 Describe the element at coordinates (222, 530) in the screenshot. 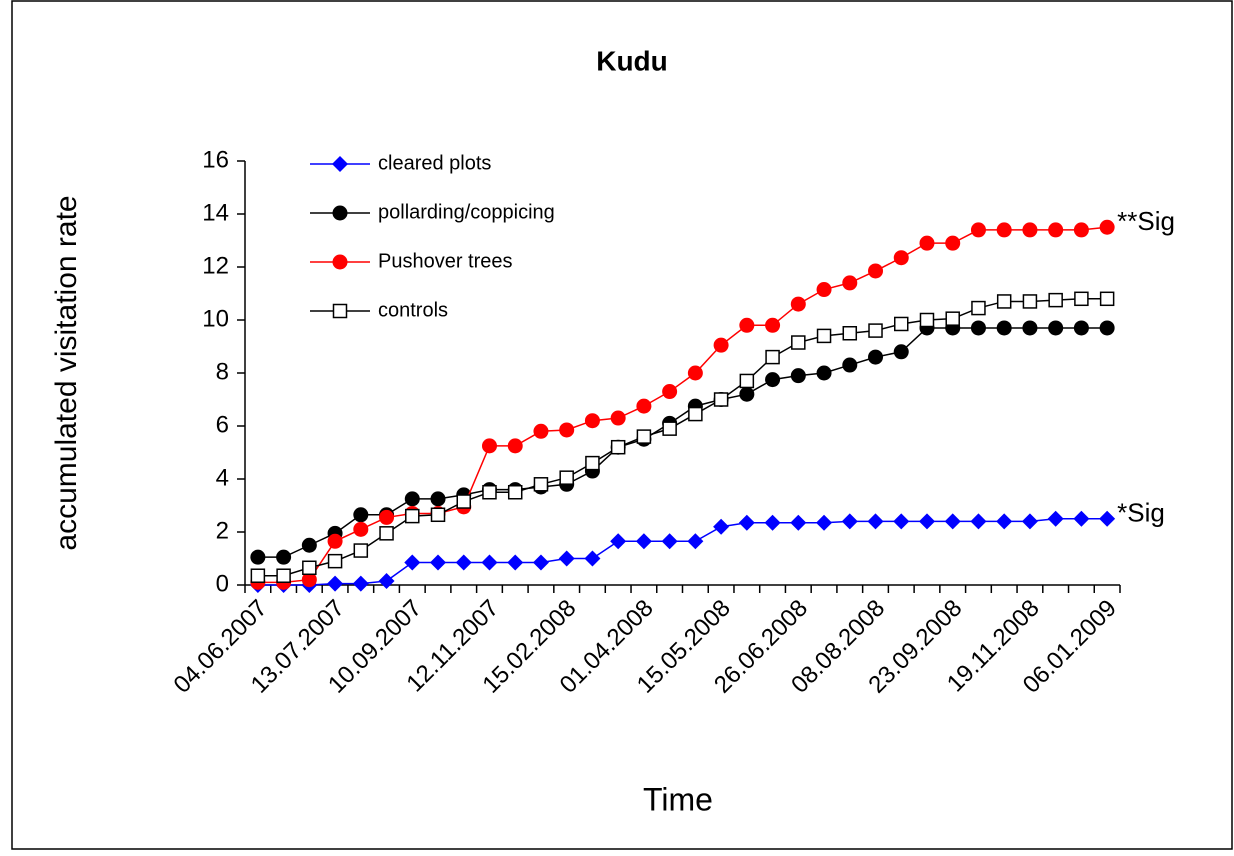

I see `y-tick-label: 2` at that location.